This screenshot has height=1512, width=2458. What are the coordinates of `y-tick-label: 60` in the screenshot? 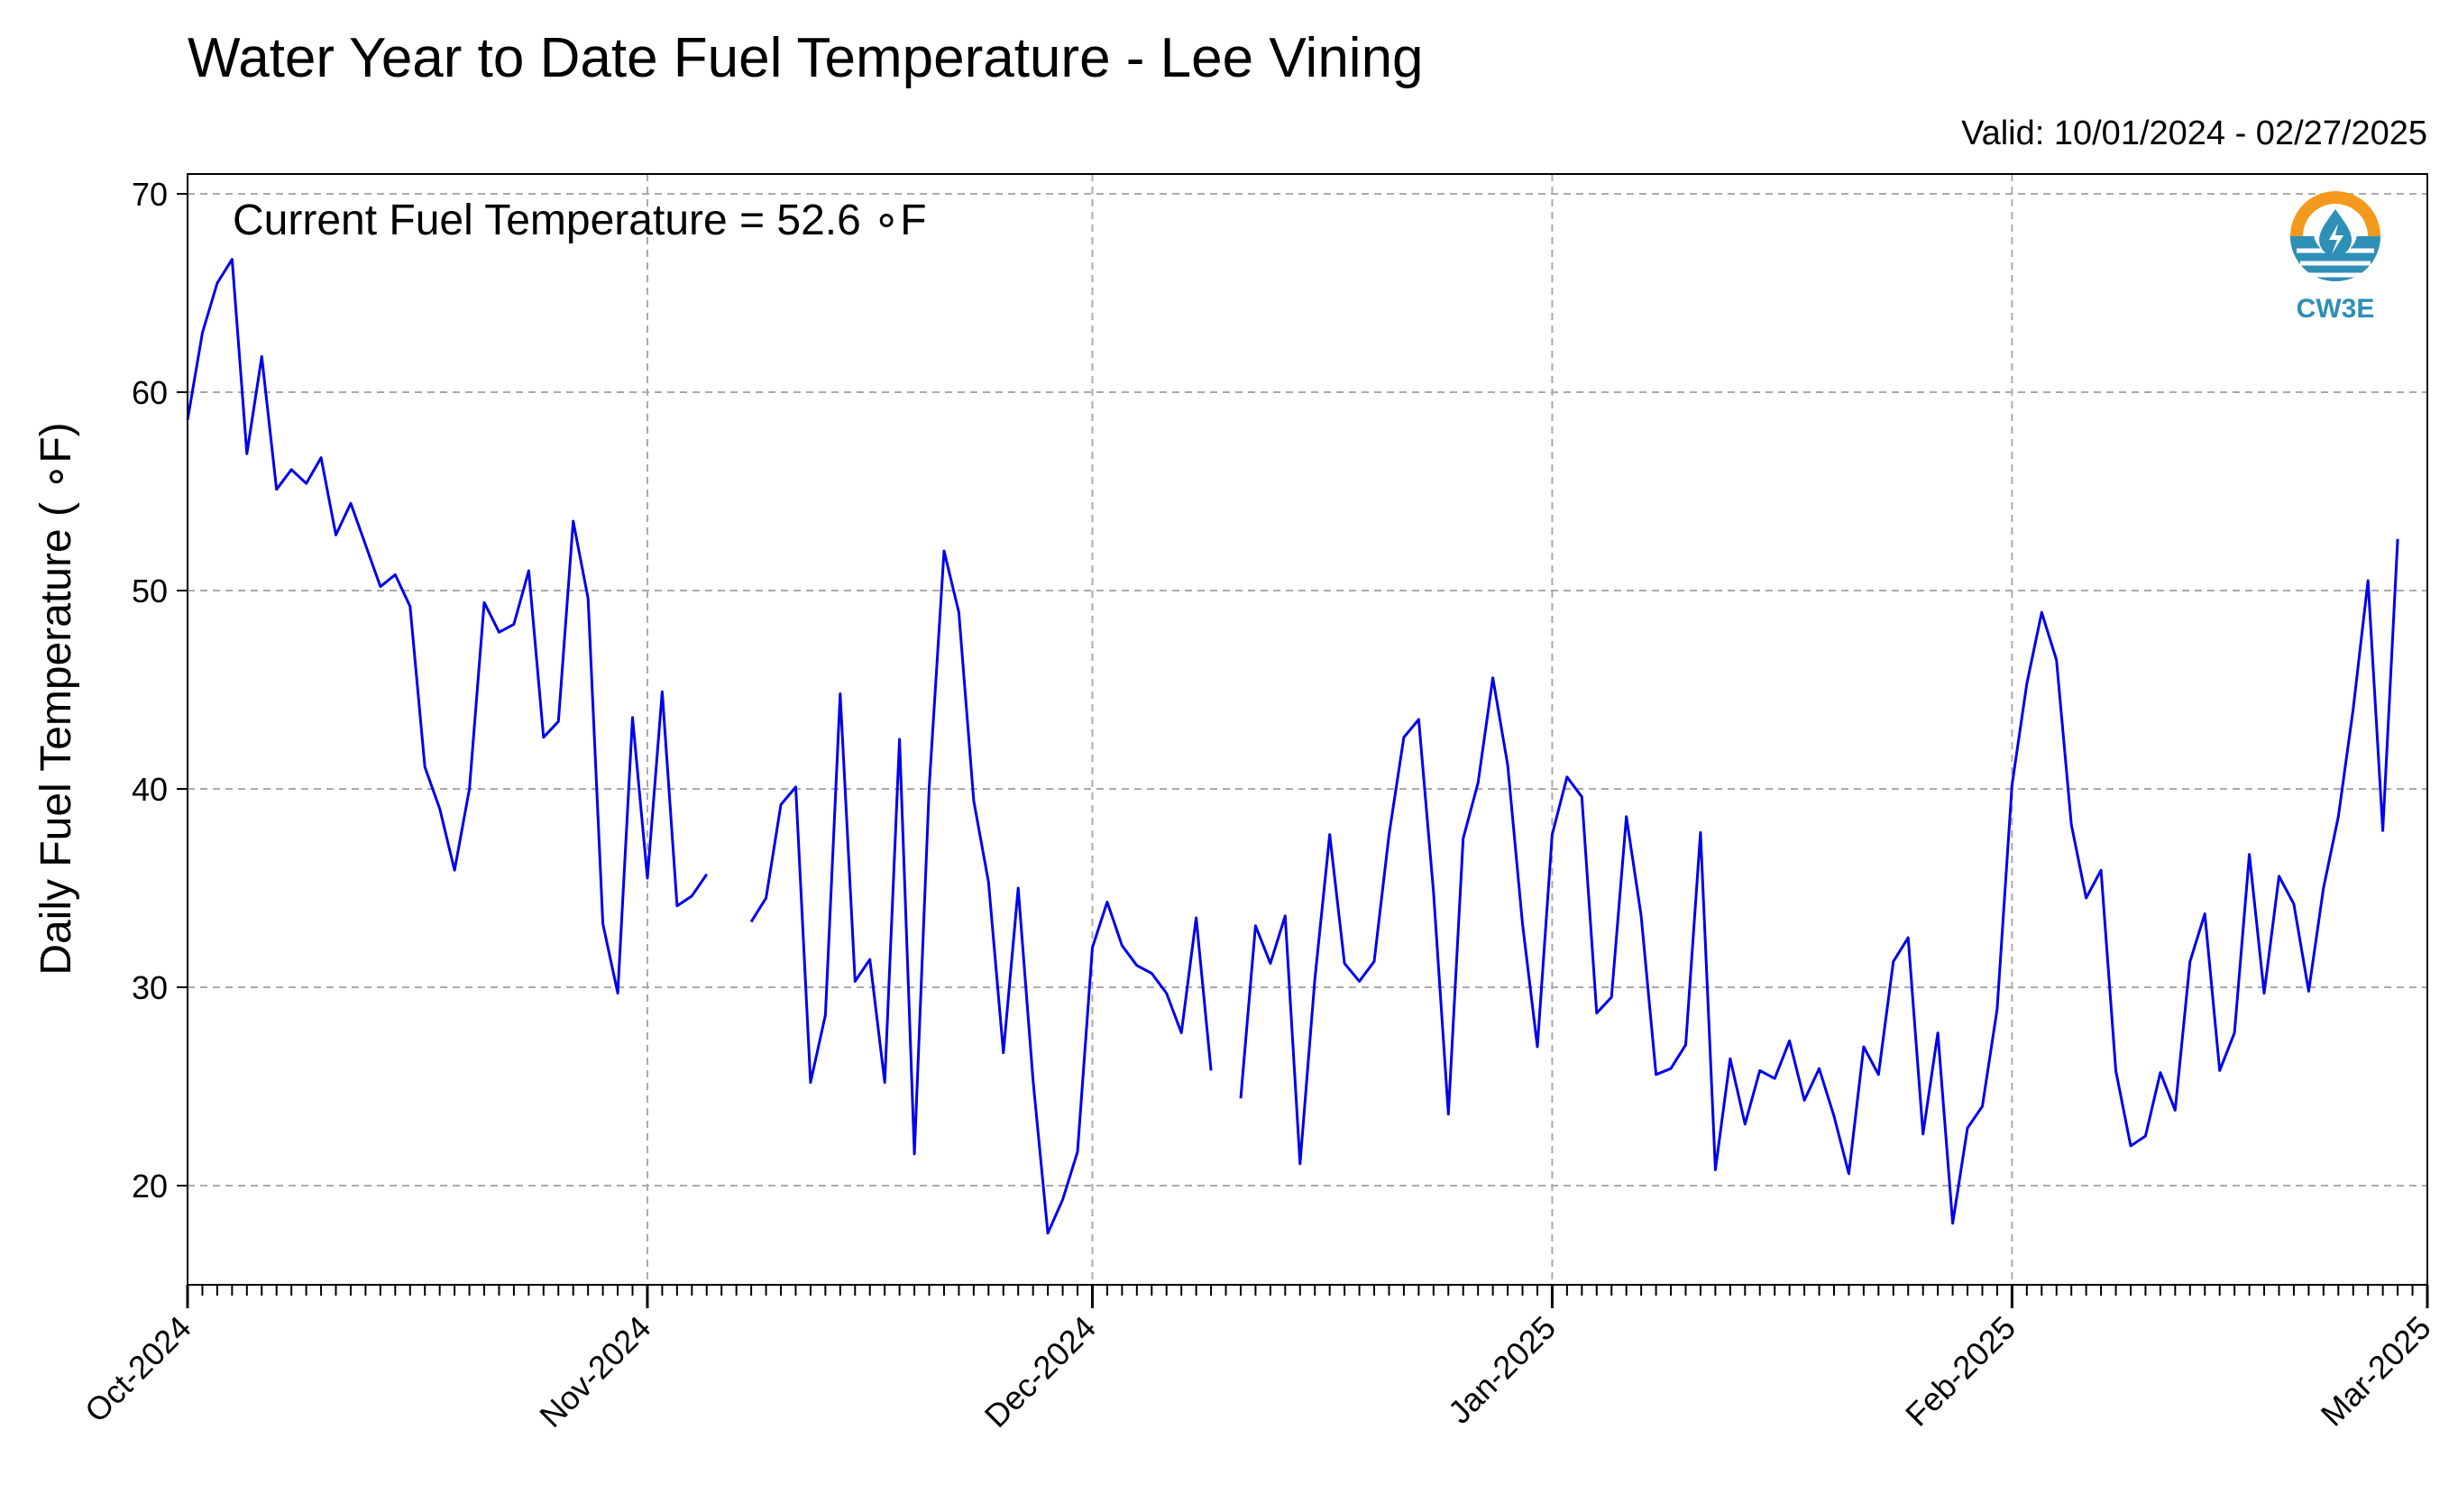 It's located at (150, 392).